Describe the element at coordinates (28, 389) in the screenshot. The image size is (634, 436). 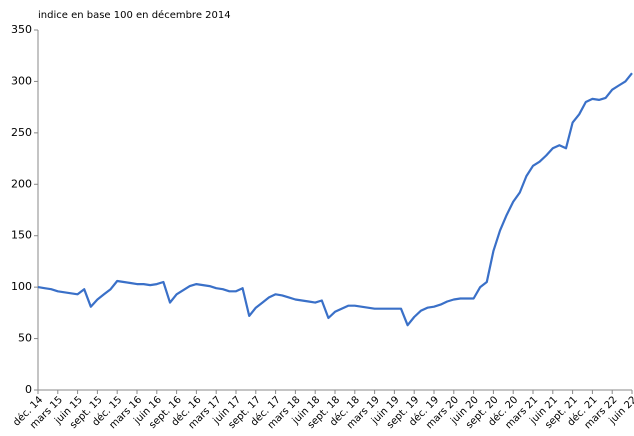
I see `y-tick-label: 0` at that location.